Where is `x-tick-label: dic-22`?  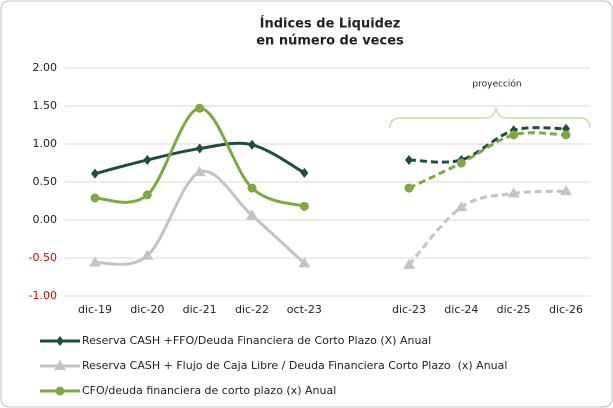
x-tick-label: dic-22 is located at coordinates (252, 309).